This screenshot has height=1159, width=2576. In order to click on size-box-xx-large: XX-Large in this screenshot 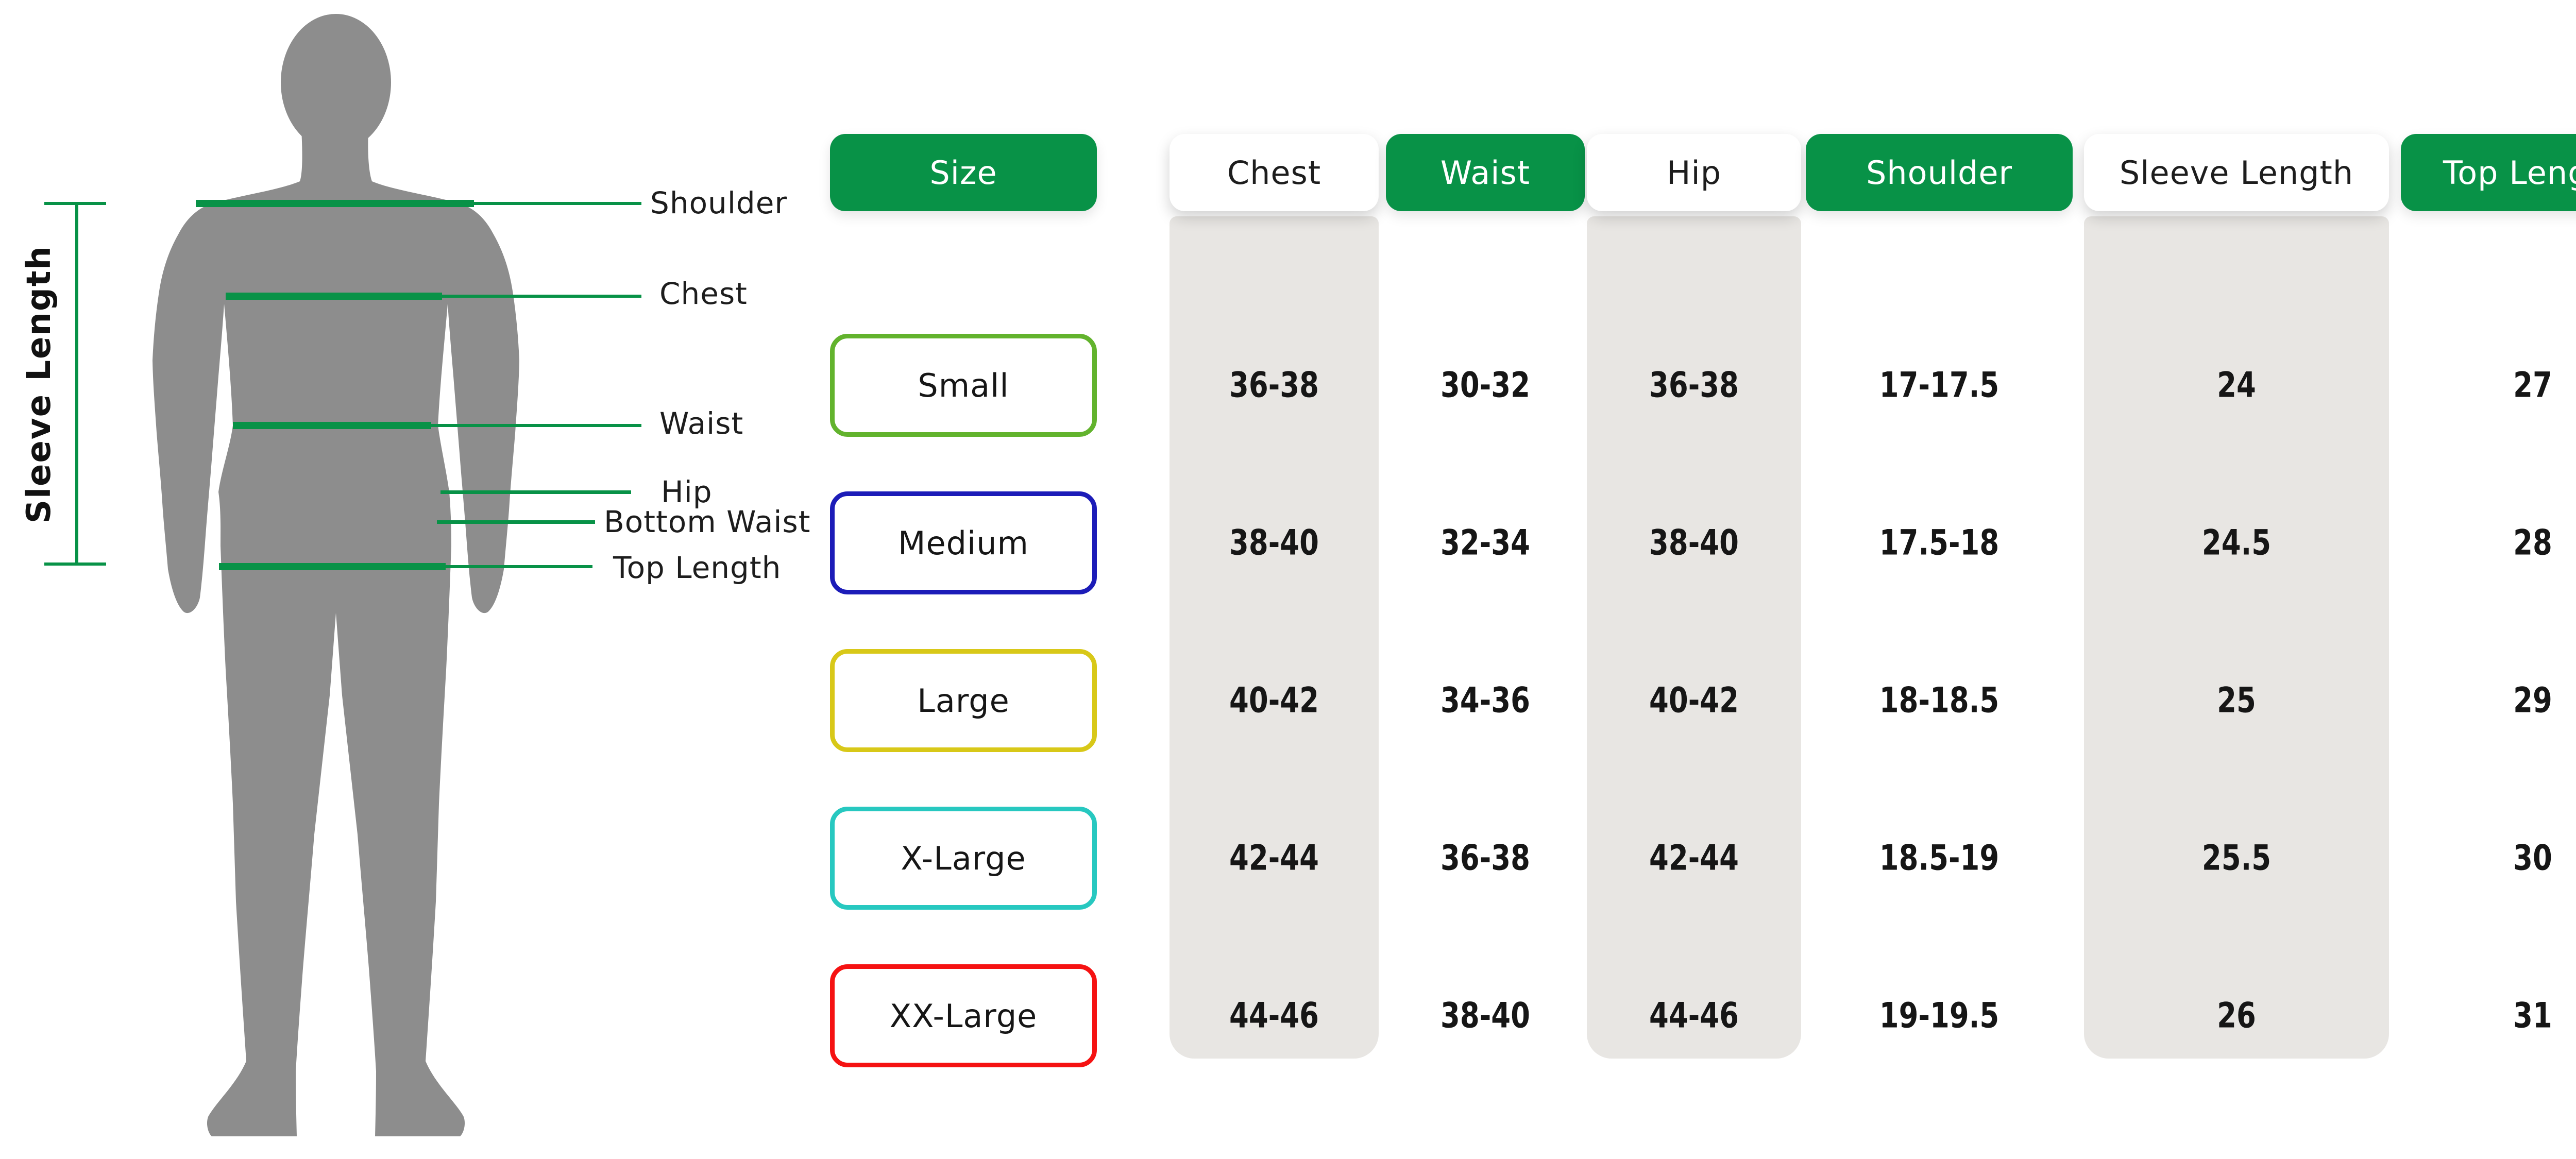, I will do `click(963, 1015)`.